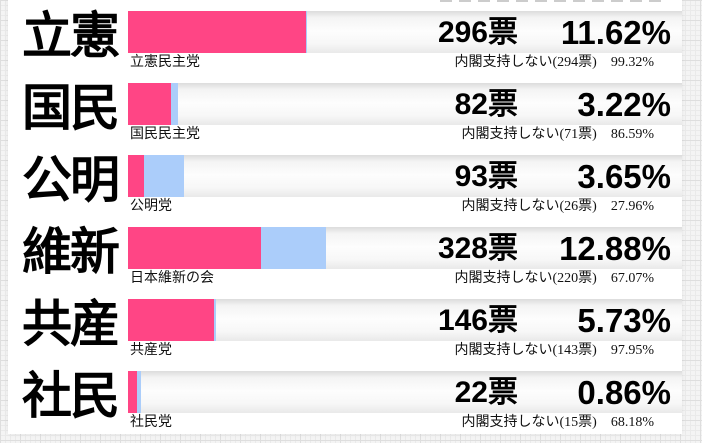 The image size is (702, 443). Describe the element at coordinates (486, 104) in the screenshot. I see `votes-label: 82票` at that location.